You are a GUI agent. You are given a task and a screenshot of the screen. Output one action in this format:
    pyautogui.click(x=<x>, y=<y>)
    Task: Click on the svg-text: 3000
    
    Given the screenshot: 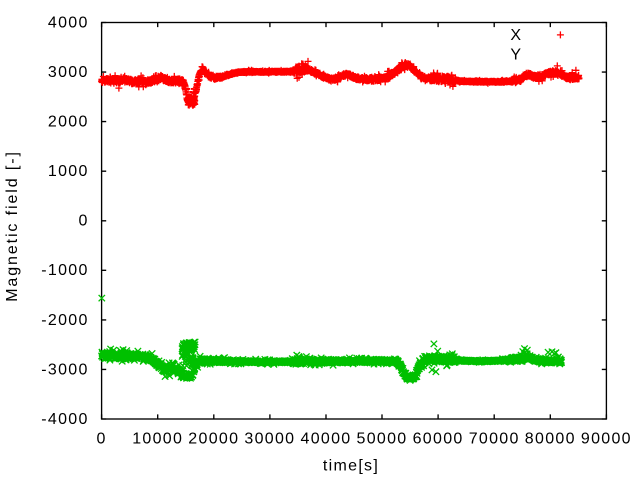 What is the action you would take?
    pyautogui.click(x=68, y=72)
    